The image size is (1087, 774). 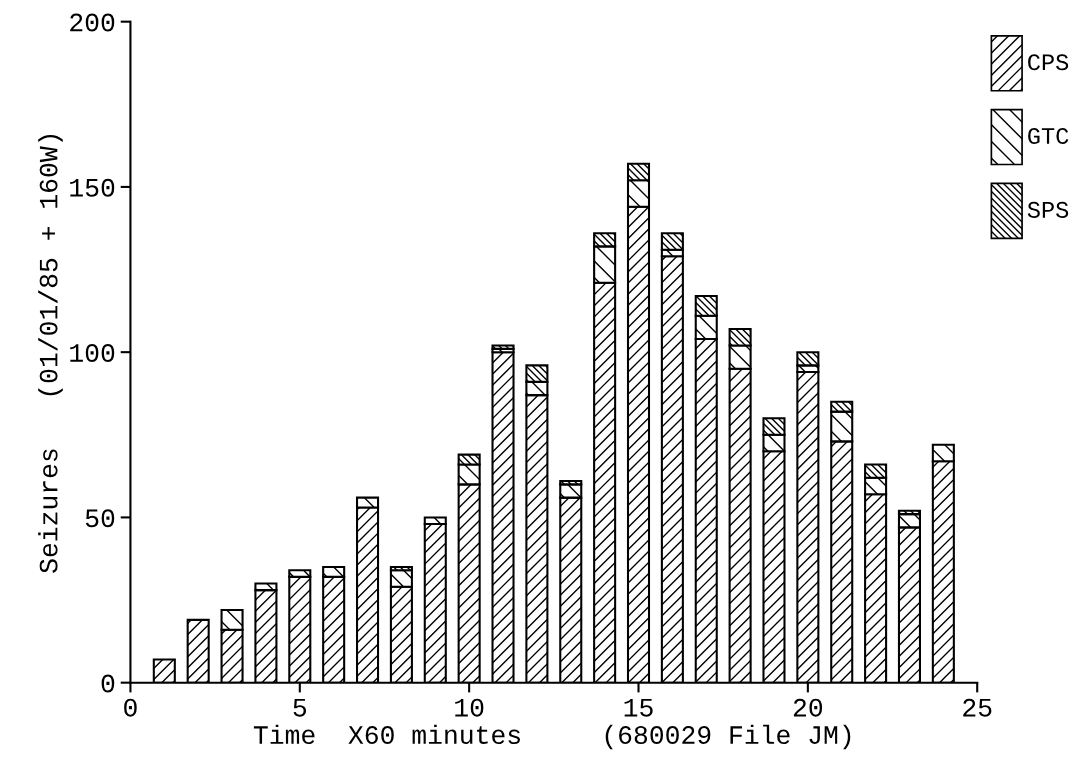 What do you see at coordinates (92, 353) in the screenshot?
I see `y-tick-label: 100` at bounding box center [92, 353].